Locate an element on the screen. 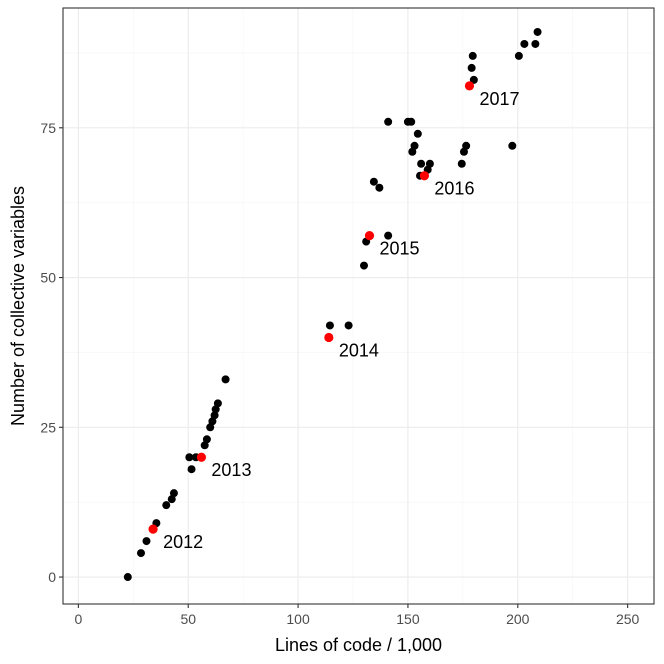 The width and height of the screenshot is (664, 664). x-tick-label: 0 is located at coordinates (78, 619).